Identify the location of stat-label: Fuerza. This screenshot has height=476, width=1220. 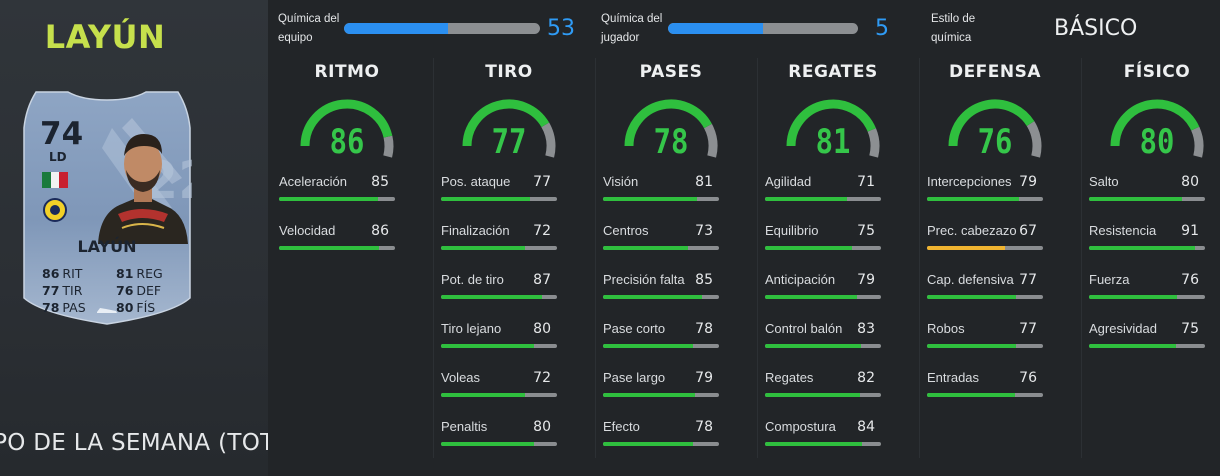
(1109, 279).